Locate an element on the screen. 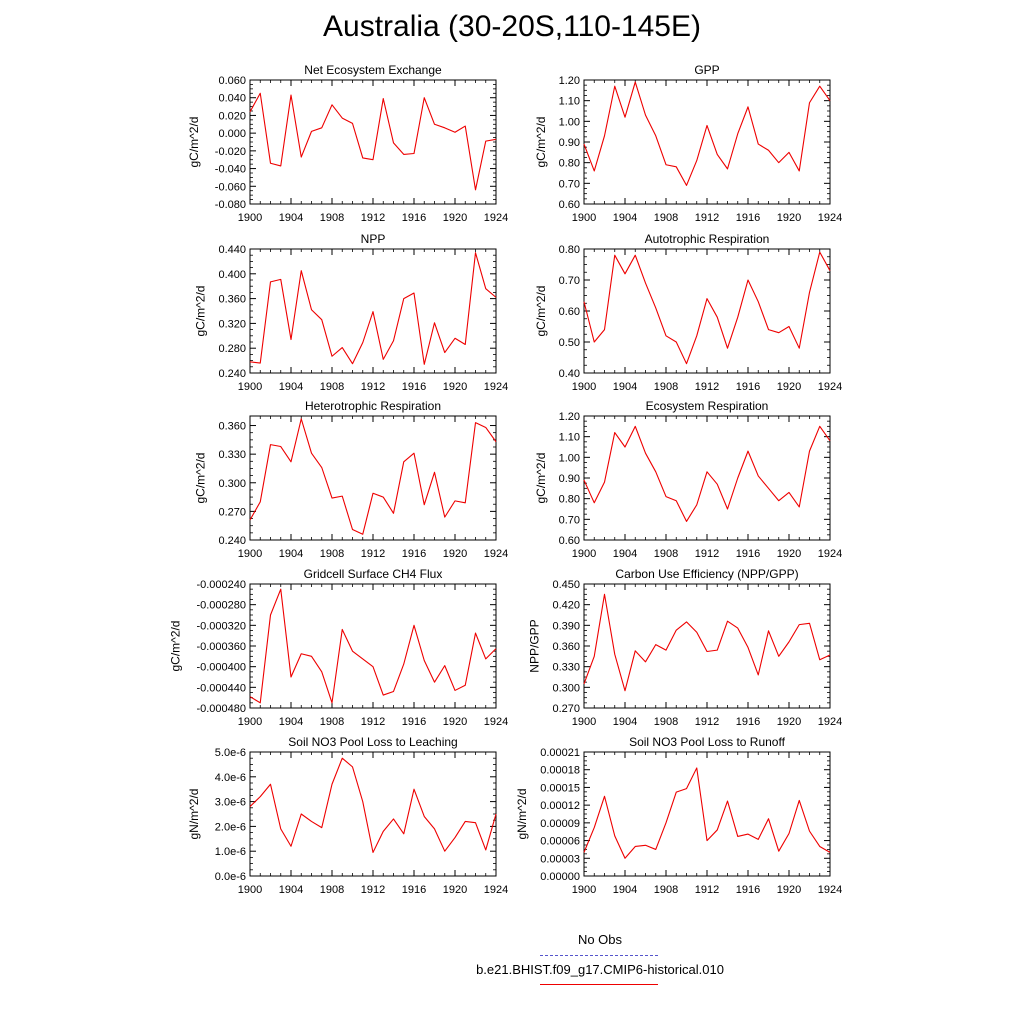 This screenshot has width=1024, height=1024. chart-8-x-tick-label: 1908 is located at coordinates (666, 722).